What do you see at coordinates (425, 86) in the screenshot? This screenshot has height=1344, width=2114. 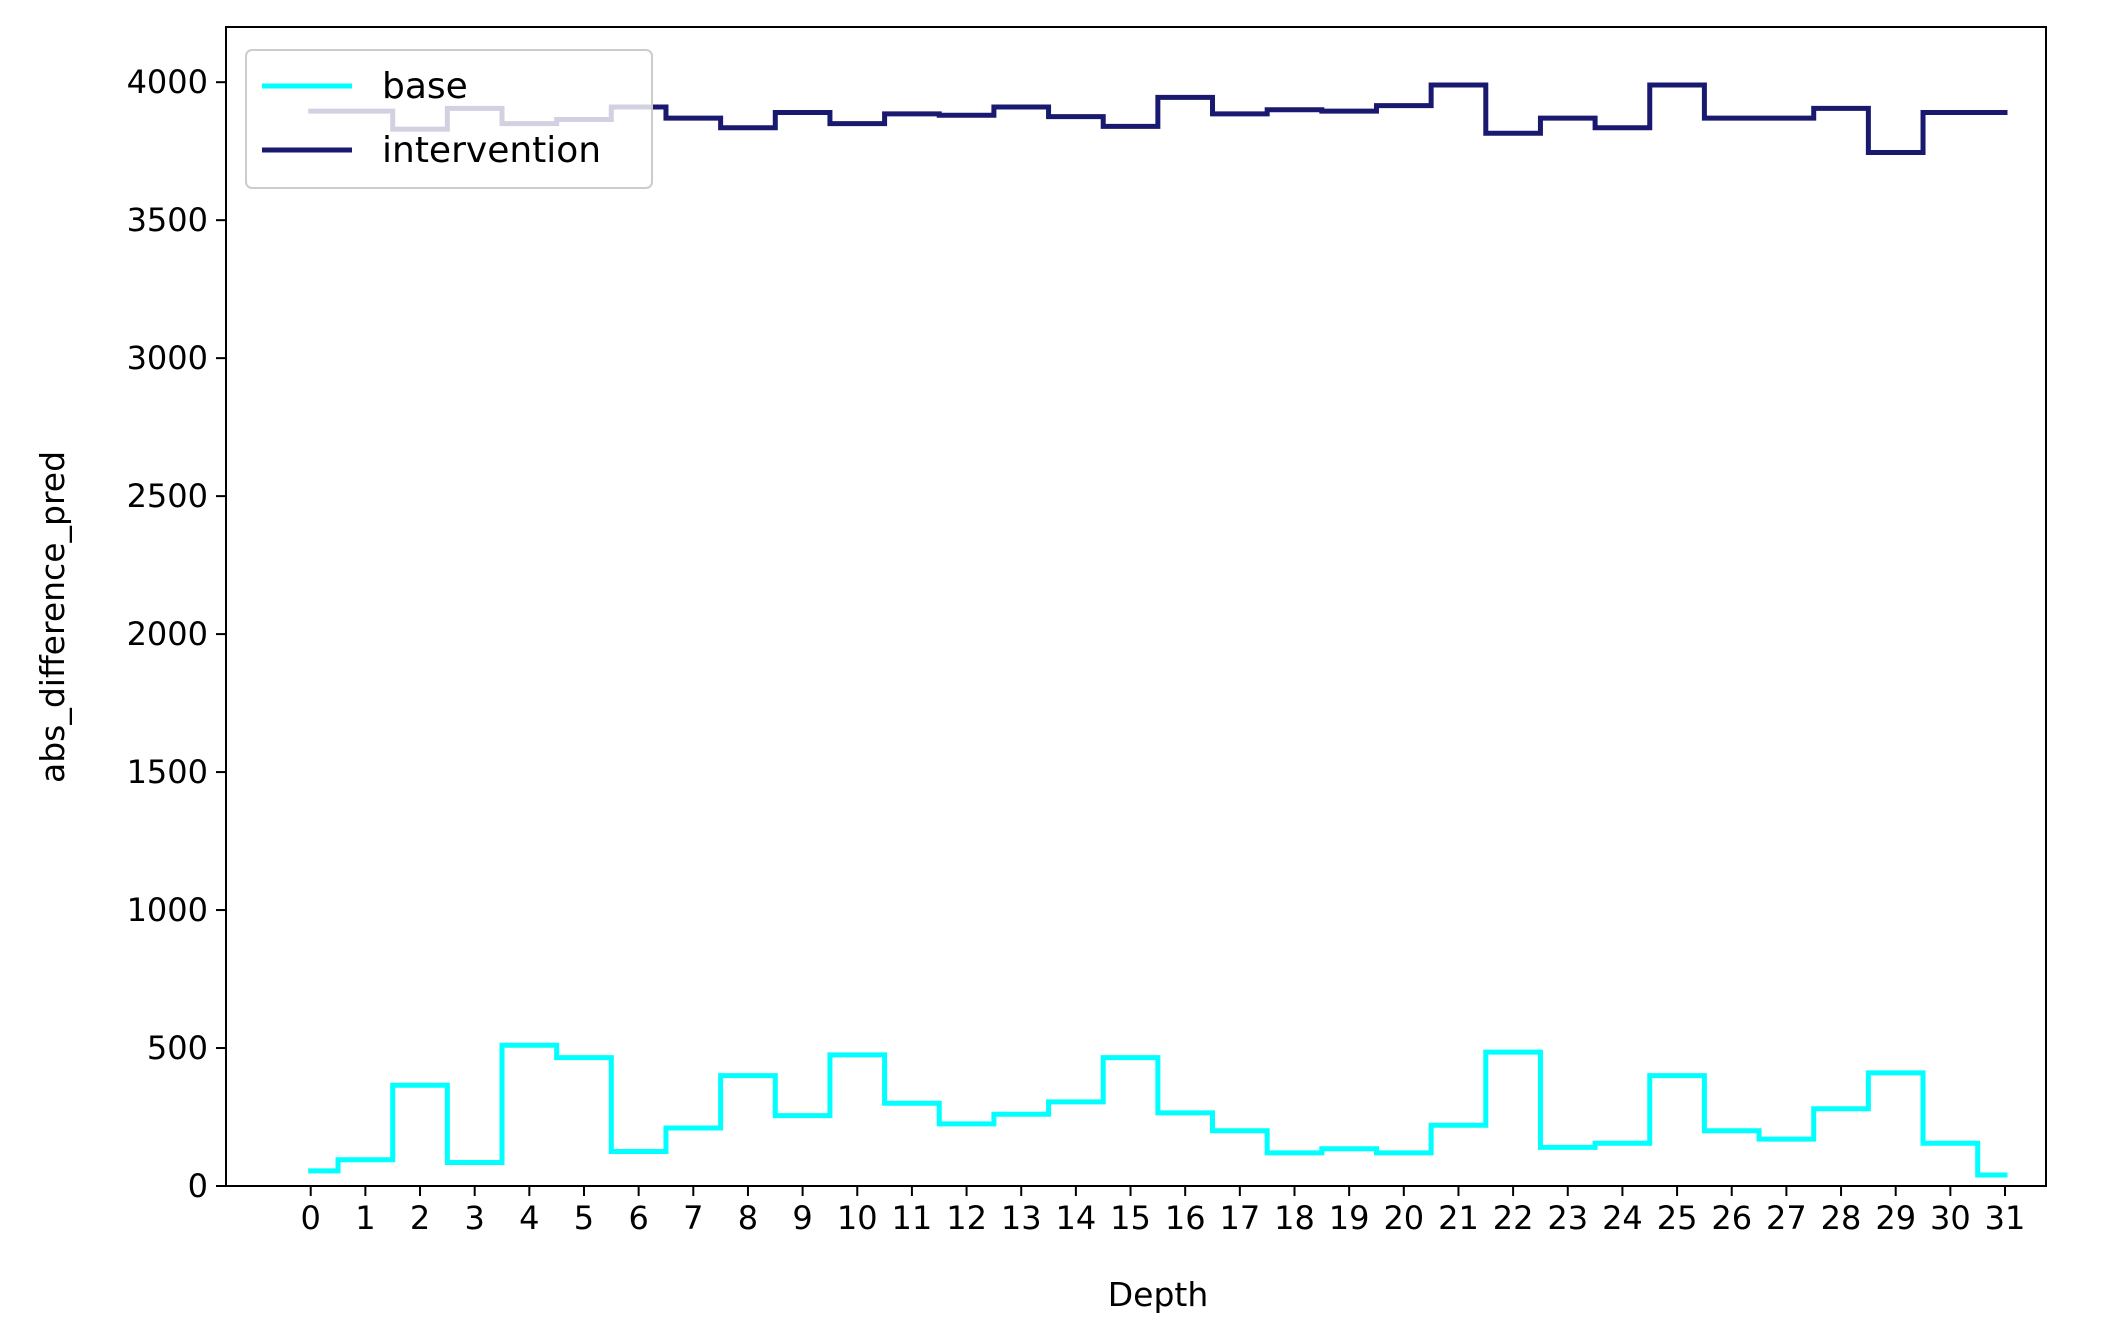 I see `legend-label-base: base` at bounding box center [425, 86].